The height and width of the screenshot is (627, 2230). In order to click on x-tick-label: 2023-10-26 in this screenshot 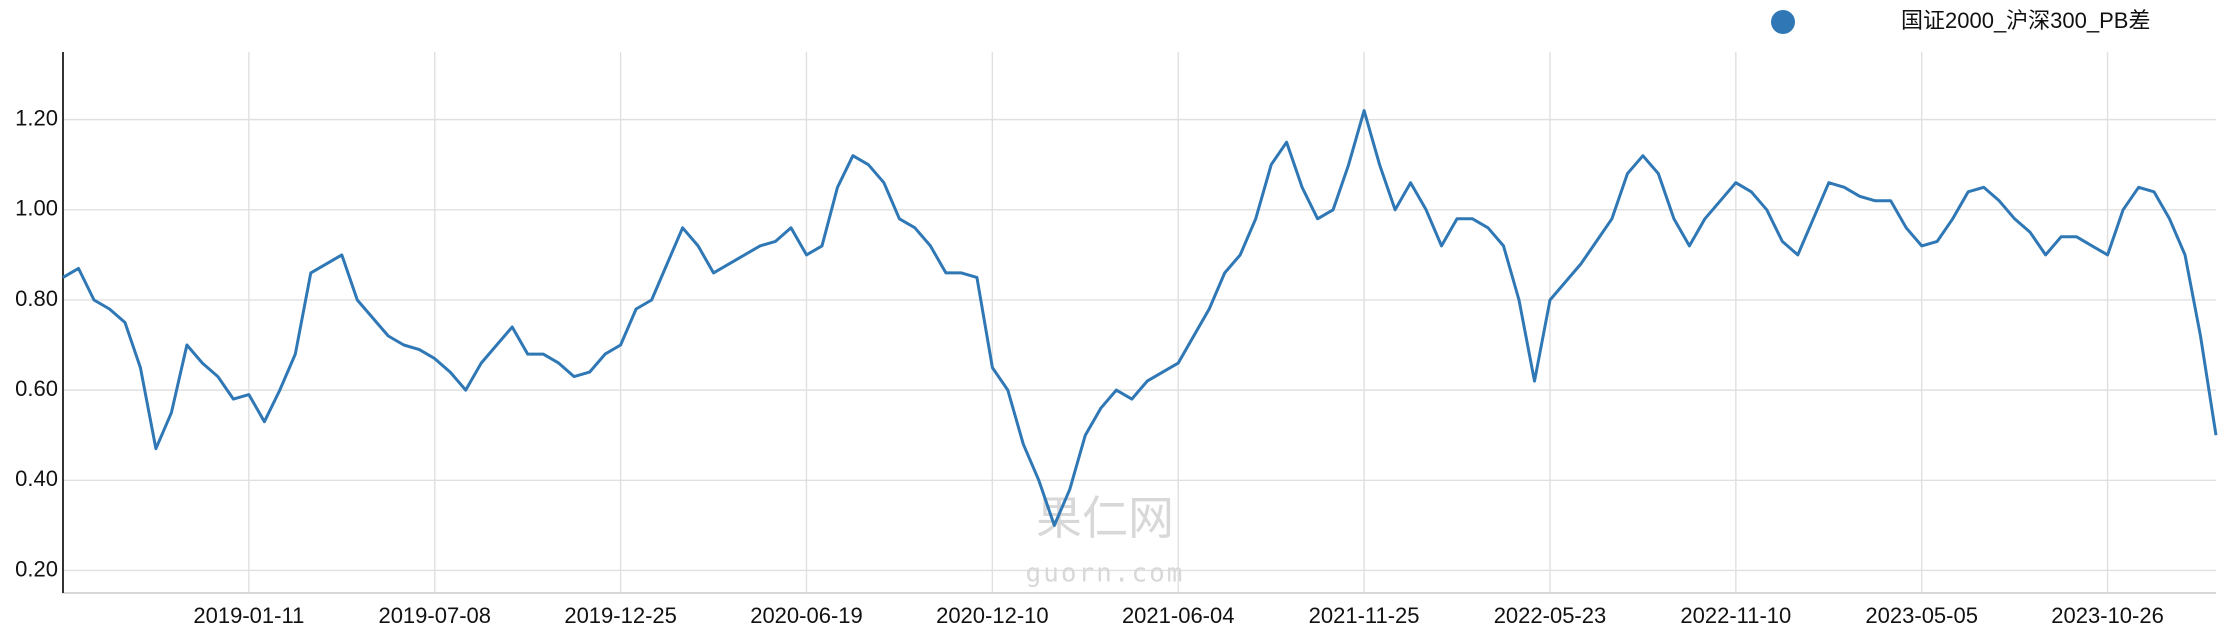, I will do `click(2107, 615)`.